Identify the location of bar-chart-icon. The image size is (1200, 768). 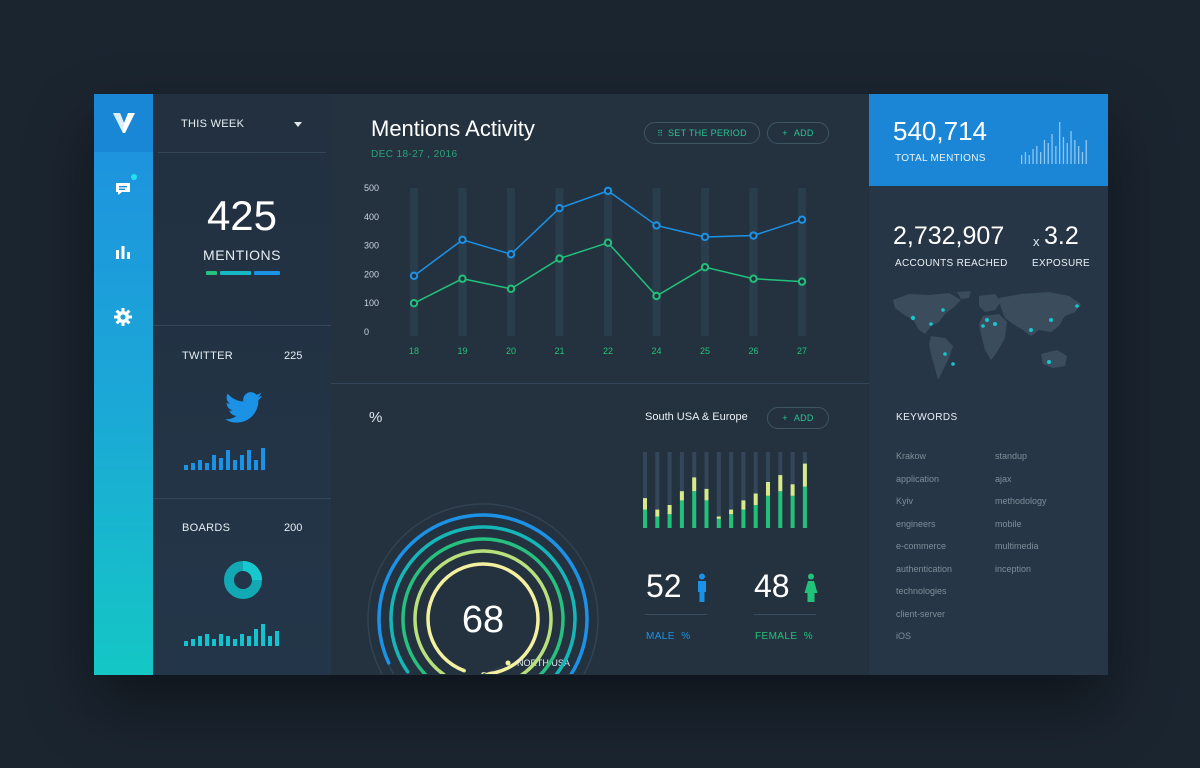
(123, 252).